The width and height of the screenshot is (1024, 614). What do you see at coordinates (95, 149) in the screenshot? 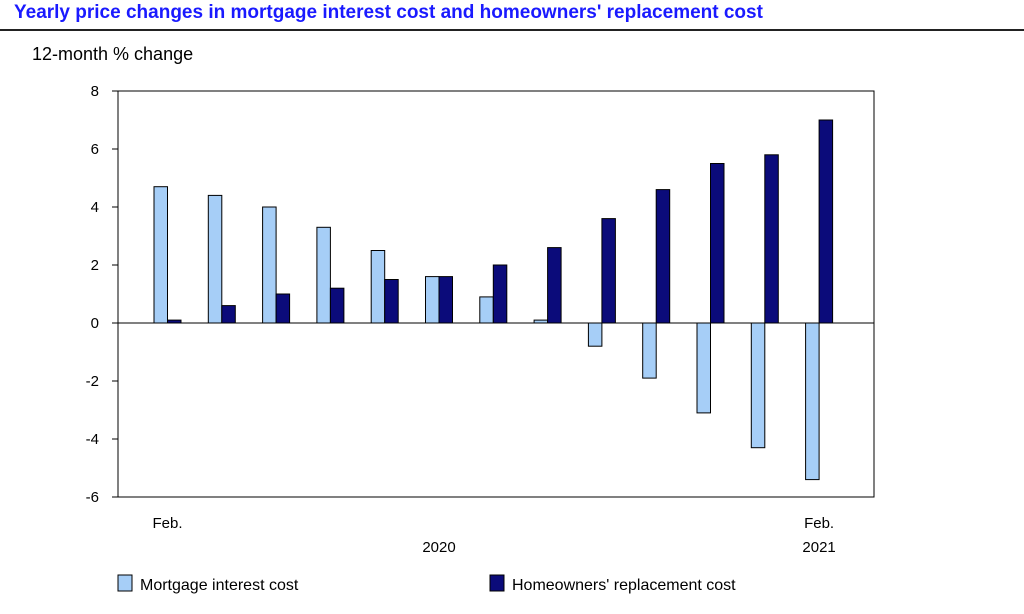
I see `y-tick-label: 6` at bounding box center [95, 149].